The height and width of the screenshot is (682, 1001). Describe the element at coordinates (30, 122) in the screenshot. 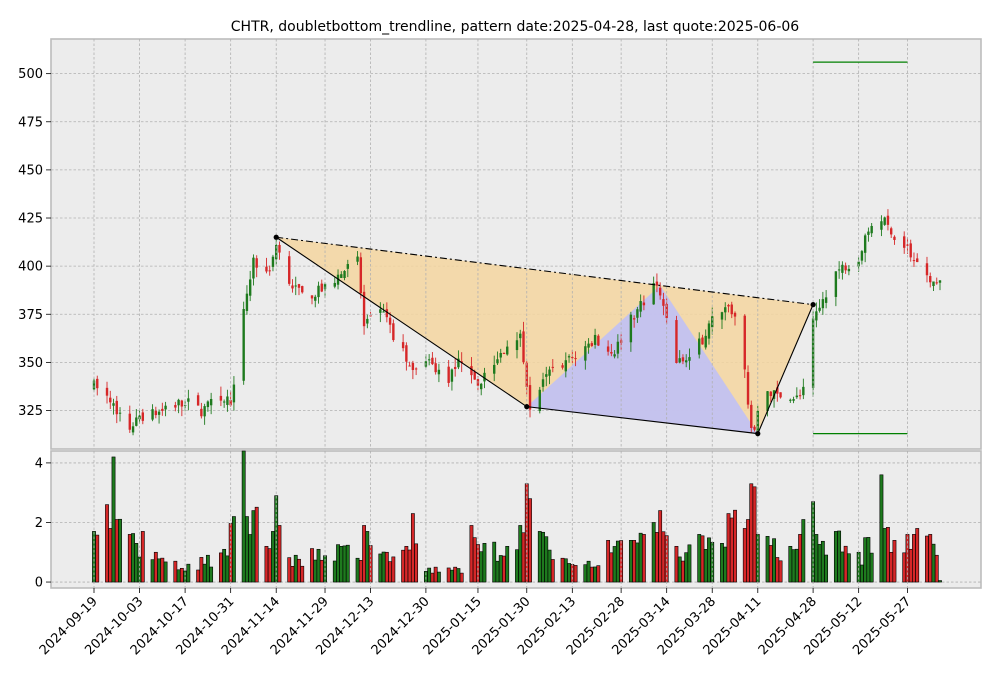

I see `price-tick-label: 475` at that location.